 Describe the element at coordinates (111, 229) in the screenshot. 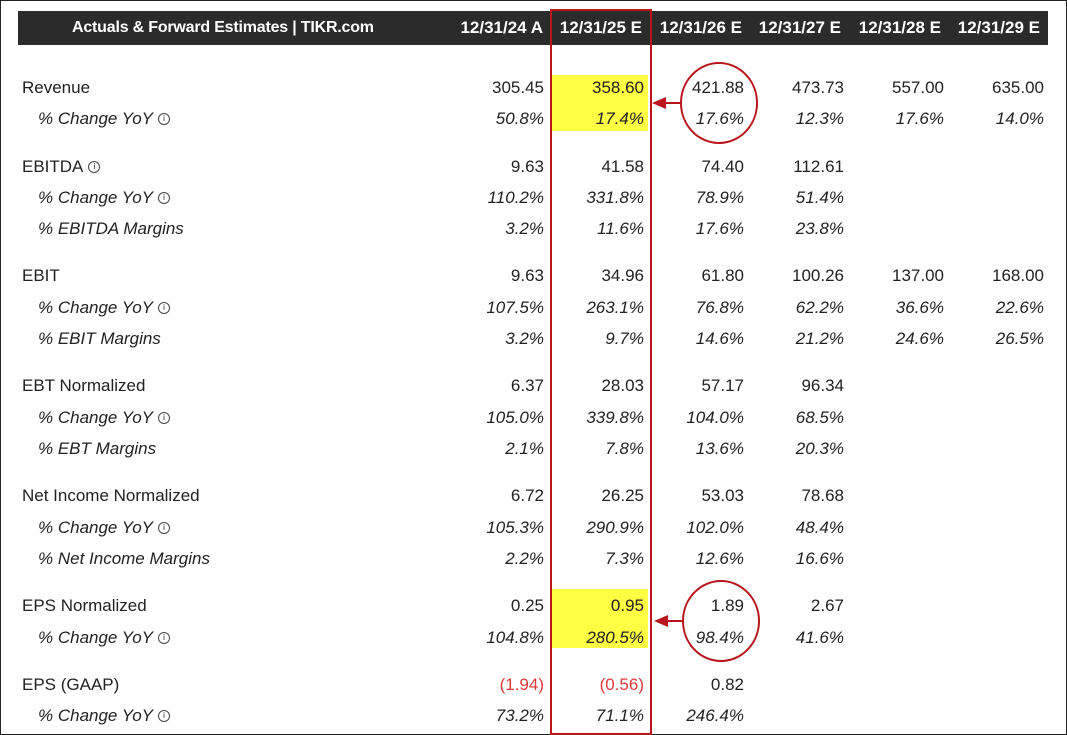

I see `row-label: % EBITDA Margins` at that location.